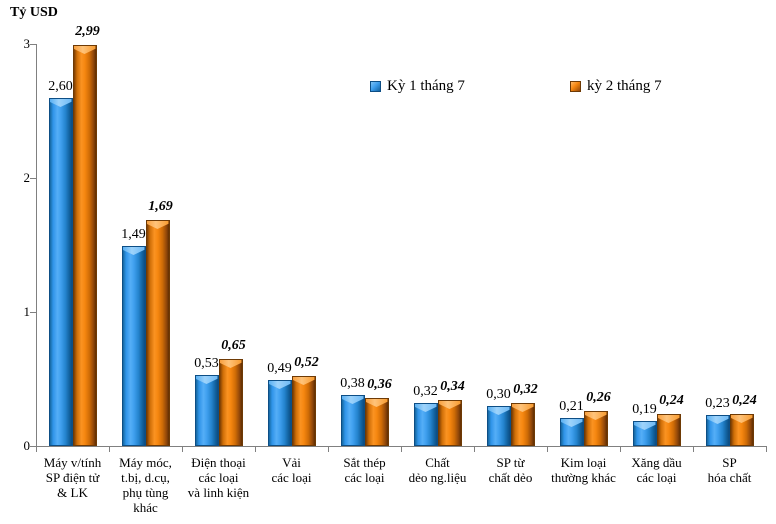 Image resolution: width=776 pixels, height=524 pixels. Describe the element at coordinates (352, 383) in the screenshot. I see `value-label-ky1: 0,38` at that location.